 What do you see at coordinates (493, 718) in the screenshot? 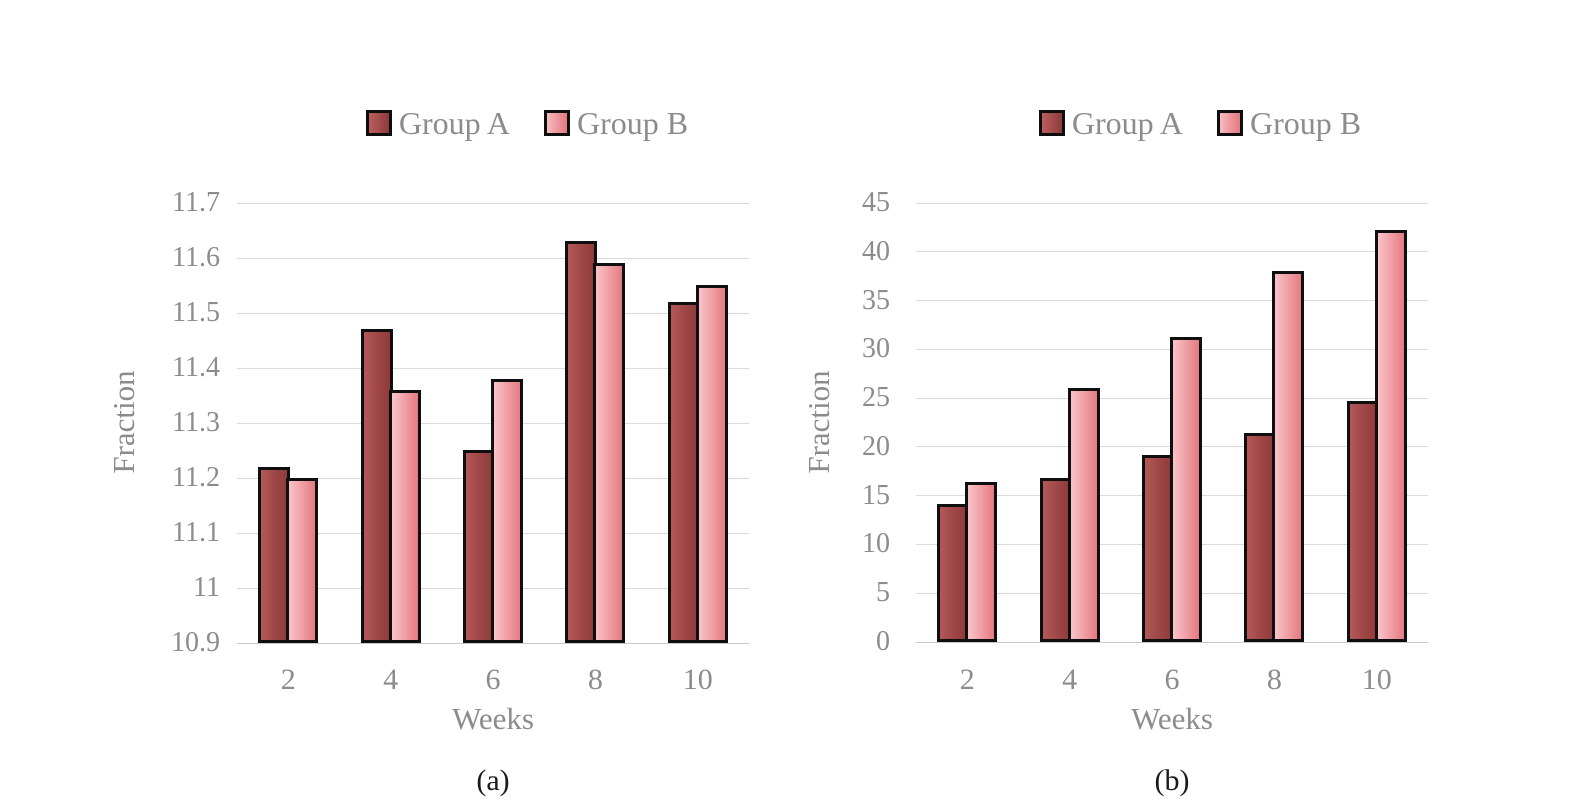
I see `x-axis-title-chart-a: Weeks` at bounding box center [493, 718].